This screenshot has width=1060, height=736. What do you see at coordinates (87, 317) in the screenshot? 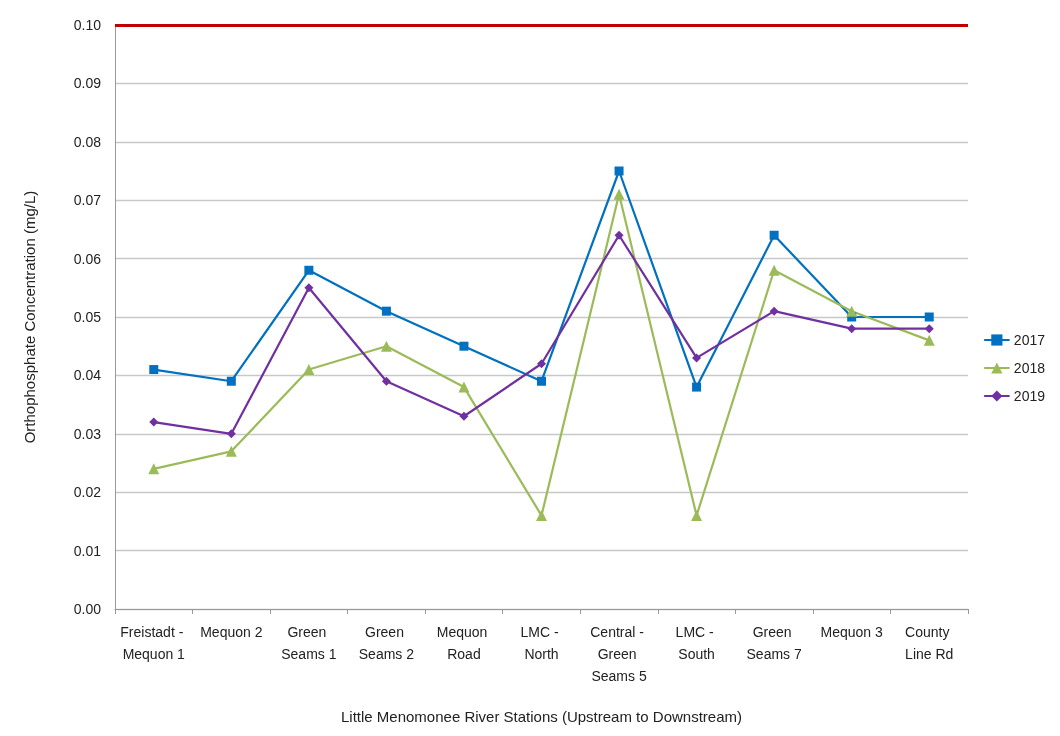
I see `y-tick-label: 0.05` at bounding box center [87, 317].